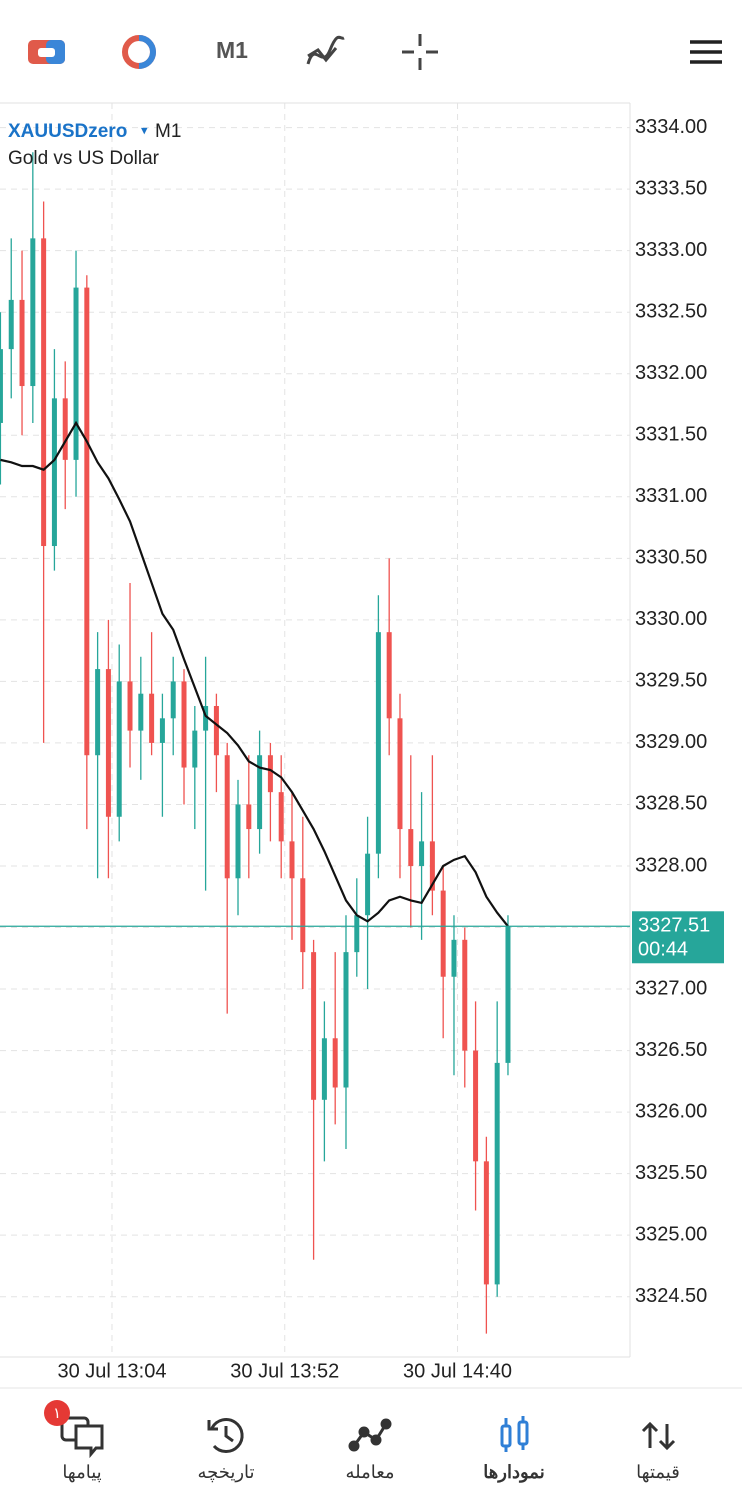 The image size is (742, 1500). What do you see at coordinates (46, 52) in the screenshot?
I see `one-click-icon` at bounding box center [46, 52].